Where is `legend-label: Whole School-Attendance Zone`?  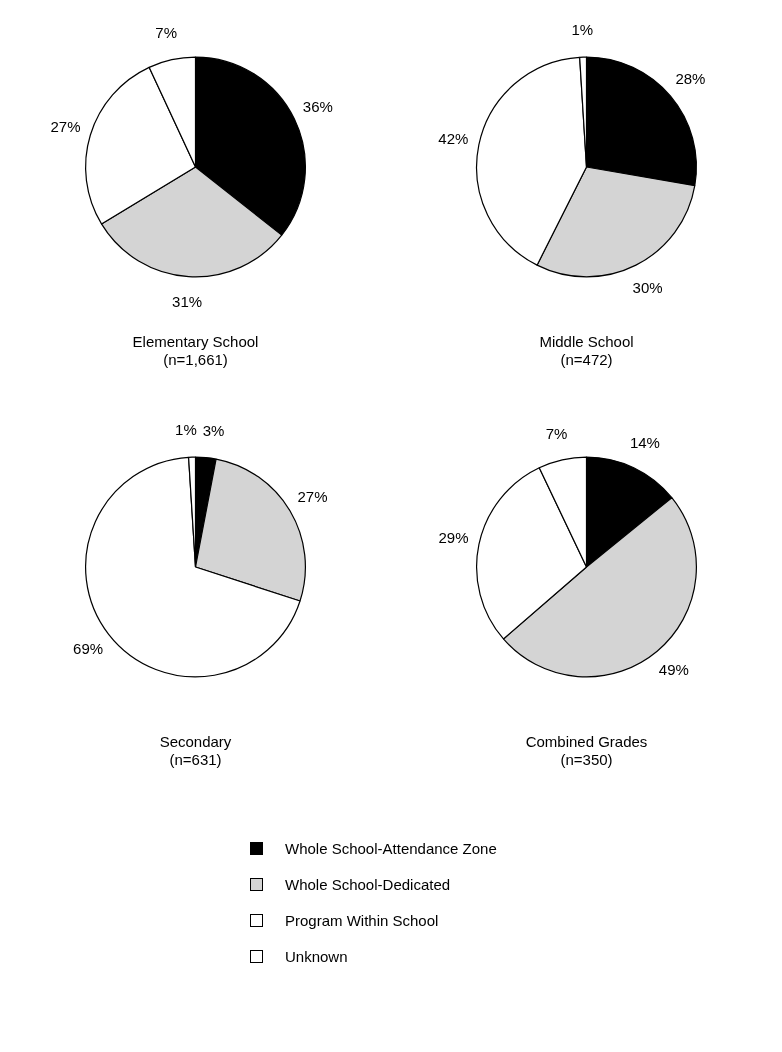
legend-label: Whole School-Attendance Zone is located at coordinates (391, 848).